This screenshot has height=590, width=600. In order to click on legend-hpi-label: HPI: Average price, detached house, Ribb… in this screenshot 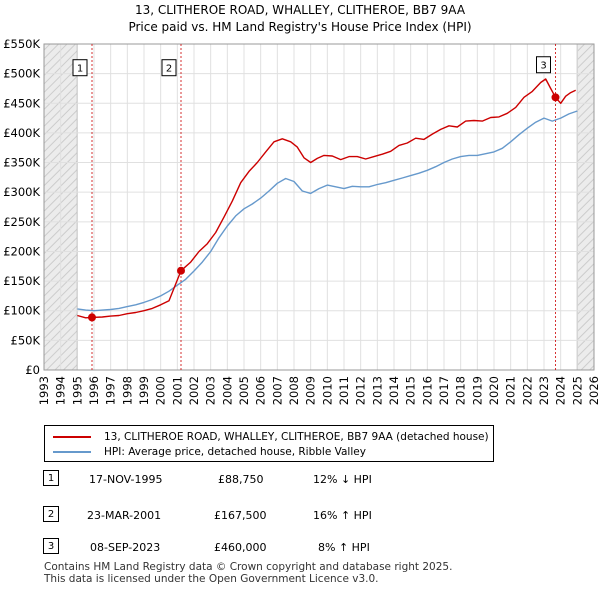, I will do `click(235, 452)`.